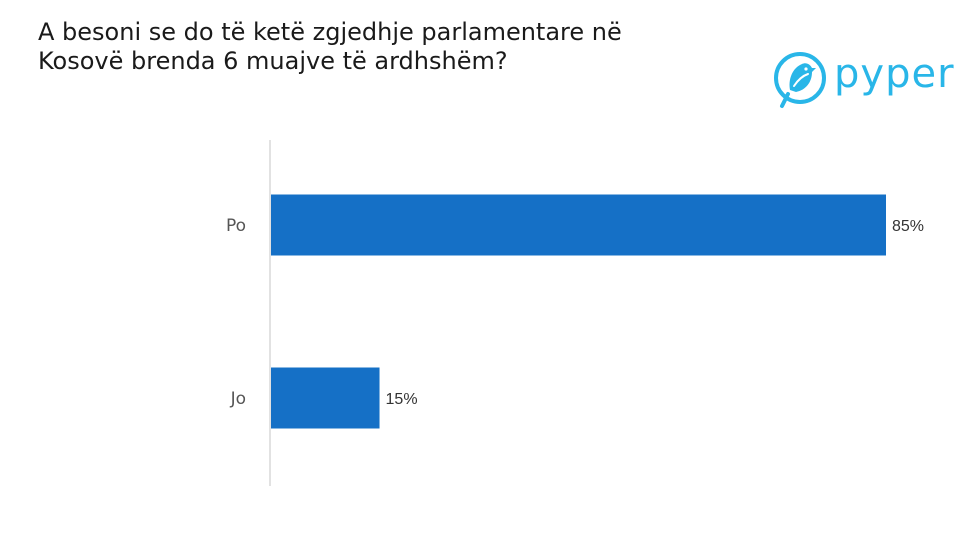 The width and height of the screenshot is (980, 551). Describe the element at coordinates (325, 398) in the screenshot. I see `bar-jo` at that location.